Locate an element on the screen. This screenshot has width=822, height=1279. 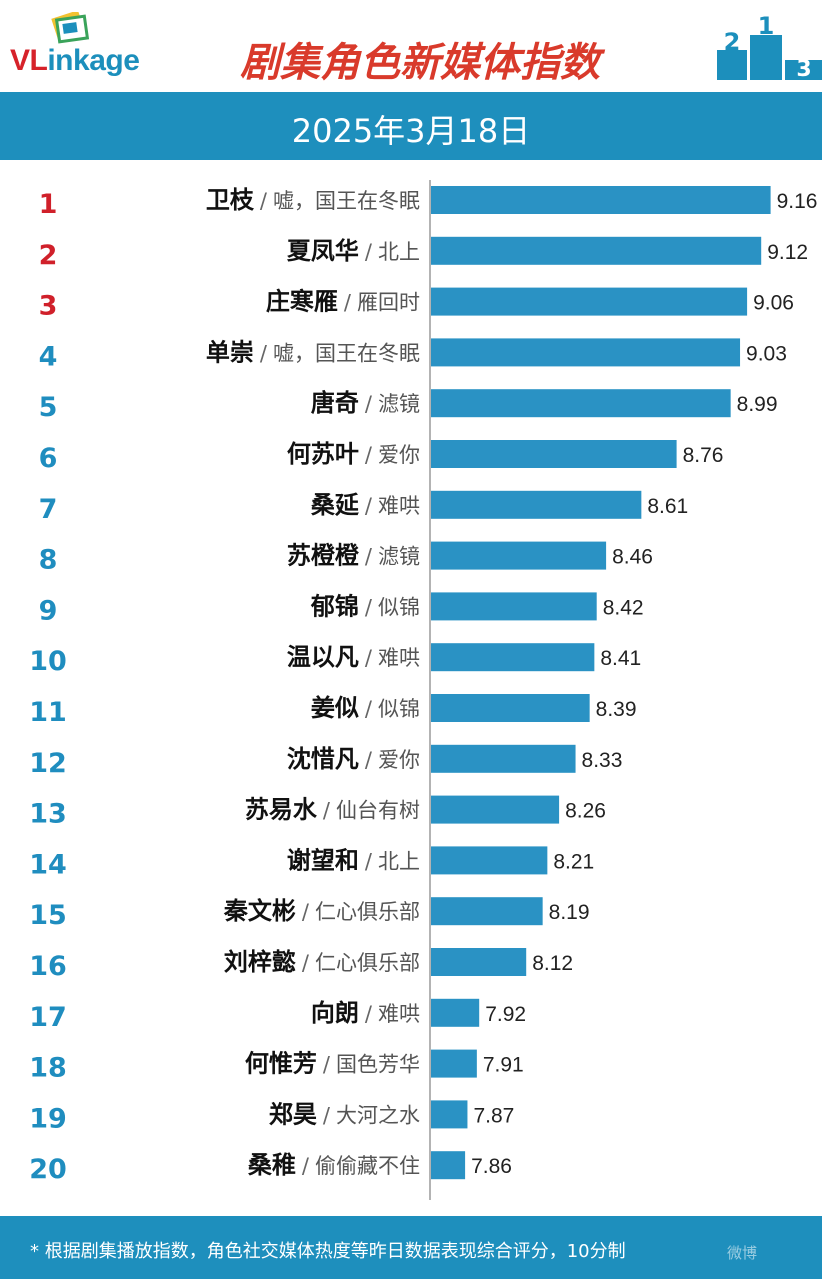
character-name: 卫枝 is located at coordinates (230, 200).